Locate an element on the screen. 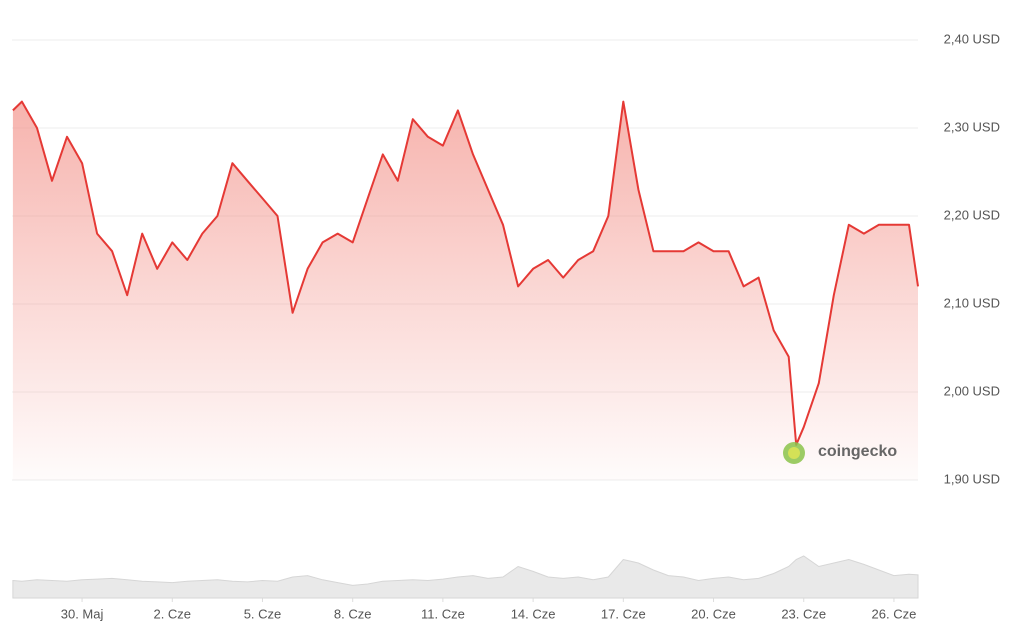  y-tick-label: 2,20 USD is located at coordinates (972, 214).